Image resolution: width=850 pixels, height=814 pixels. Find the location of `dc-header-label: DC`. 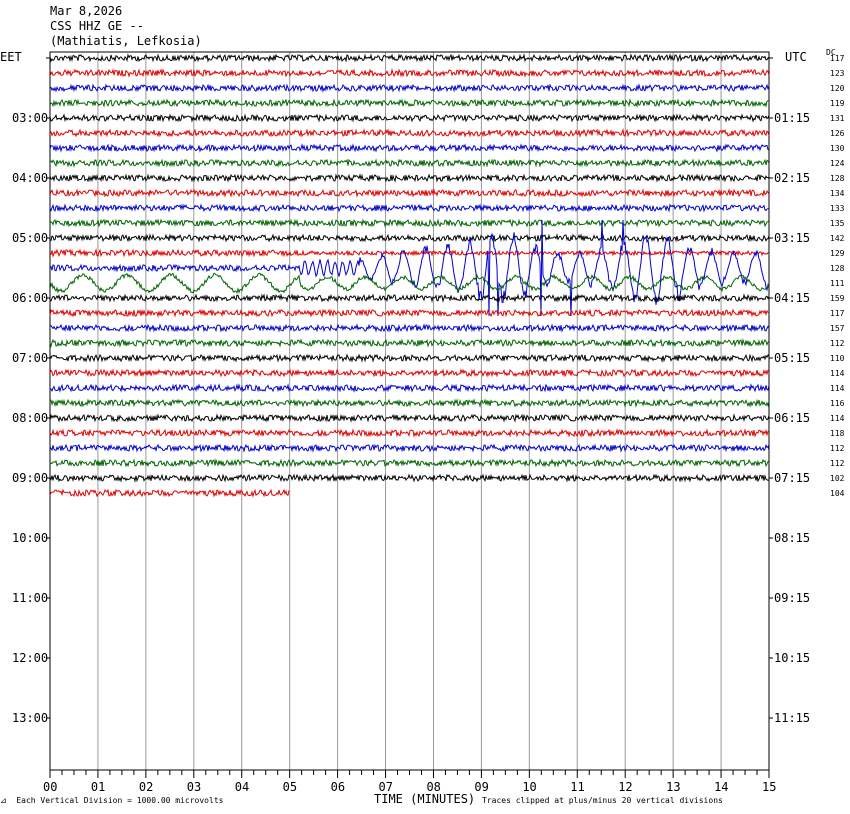

dc-header-label: DC is located at coordinates (831, 52).